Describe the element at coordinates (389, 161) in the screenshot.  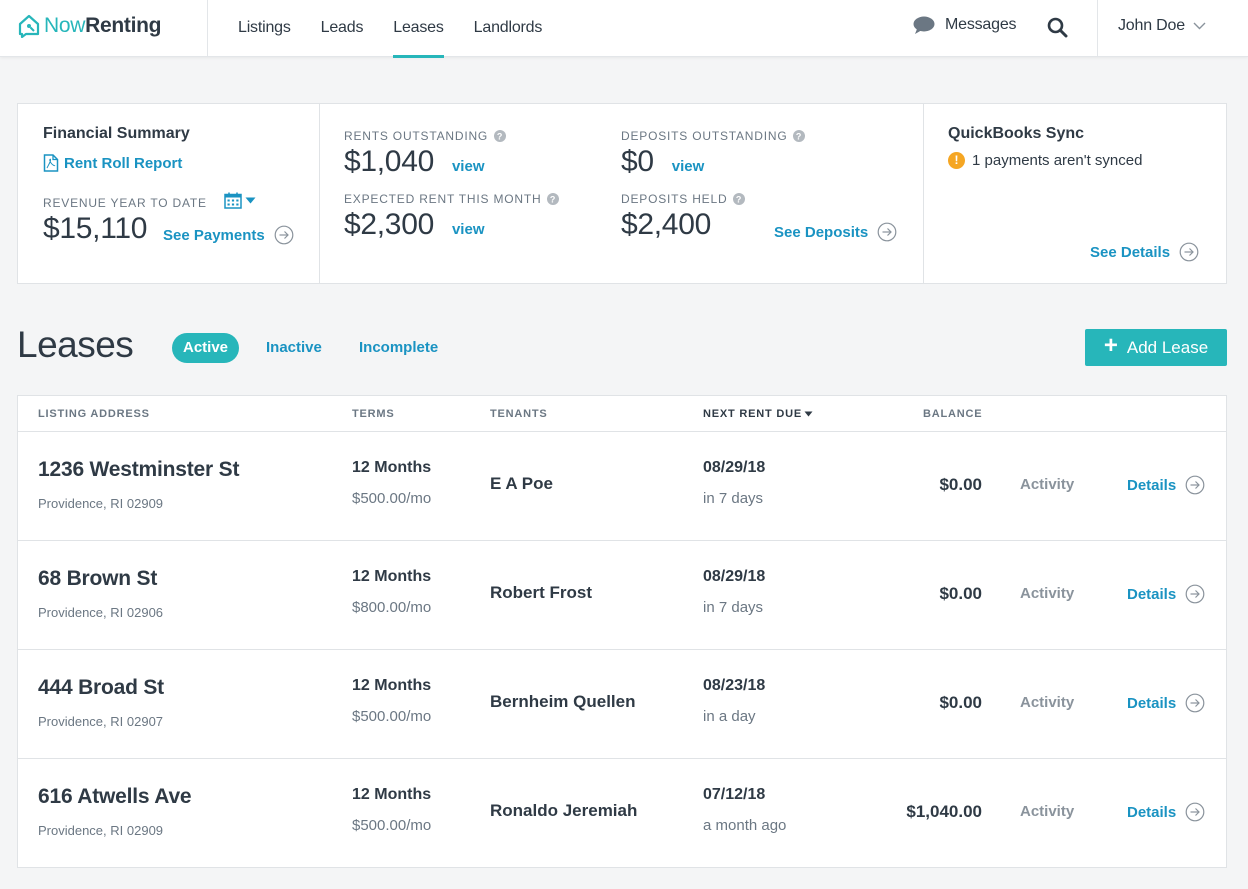
I see `rents-outstanding-value: $1,040` at that location.